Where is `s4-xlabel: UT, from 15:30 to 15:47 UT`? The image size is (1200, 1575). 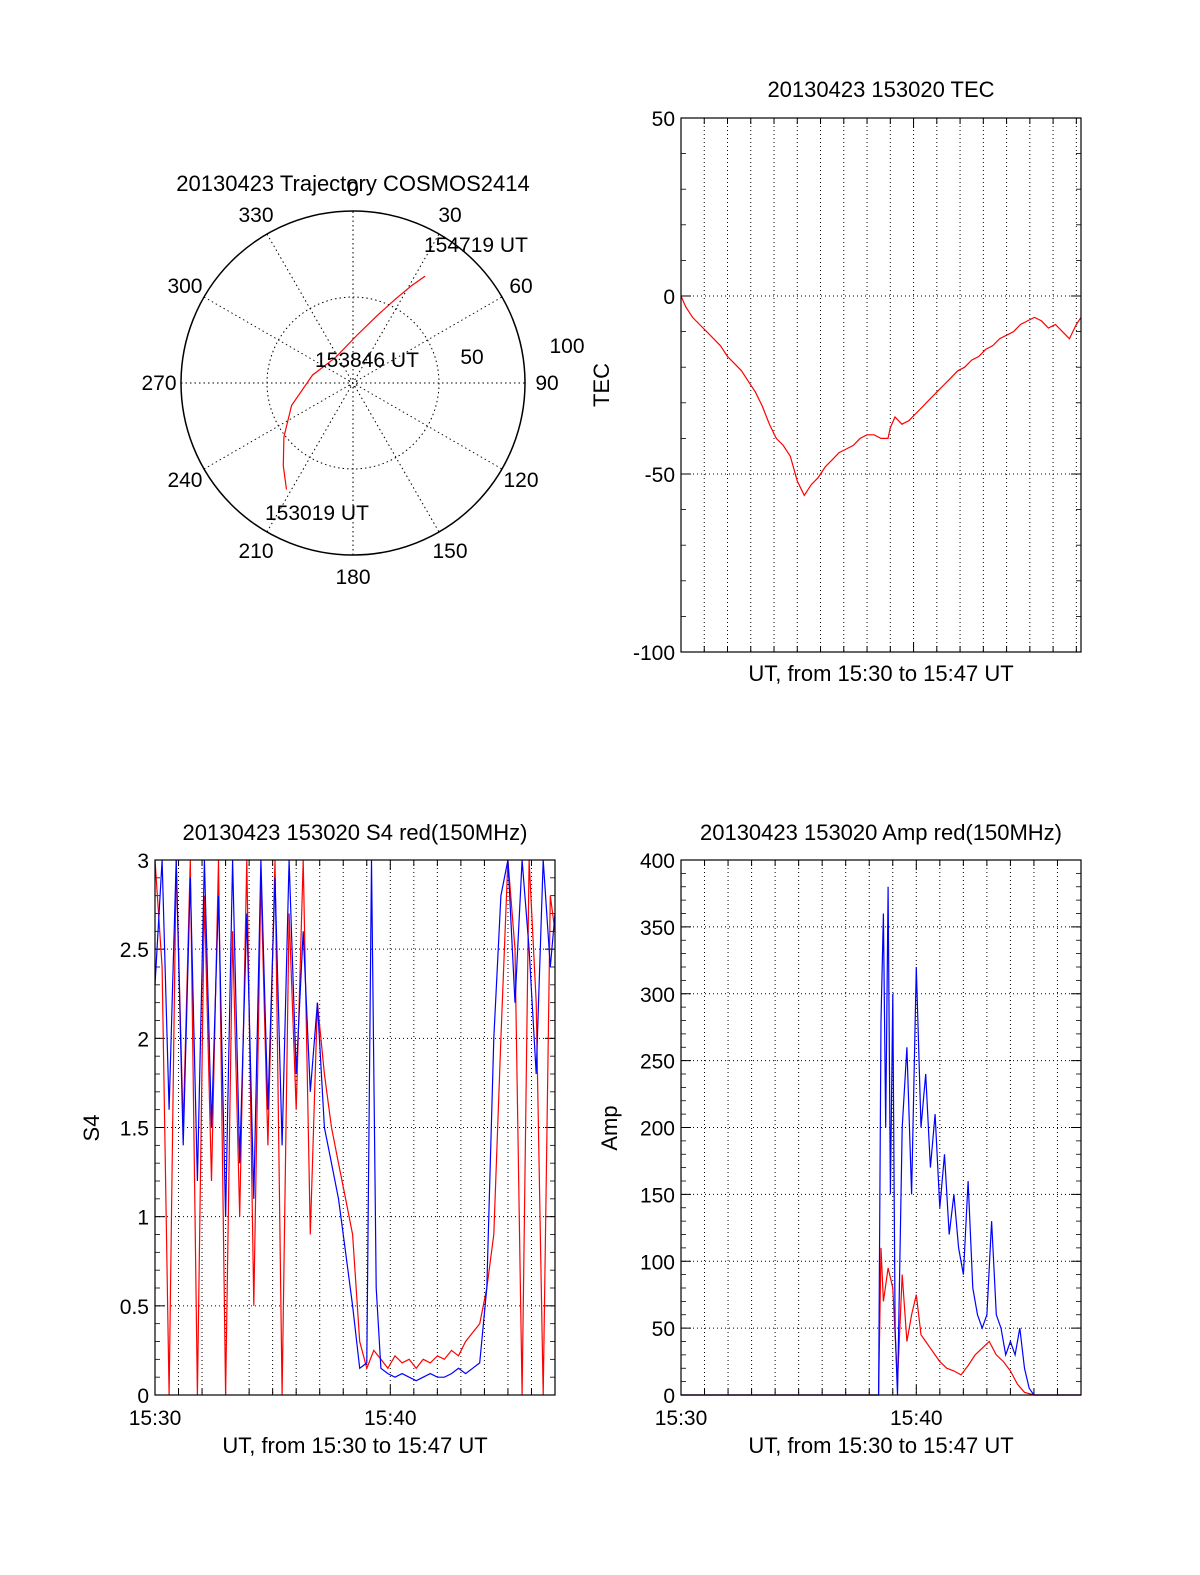
s4-xlabel: UT, from 15:30 to 15:47 UT is located at coordinates (354, 1445).